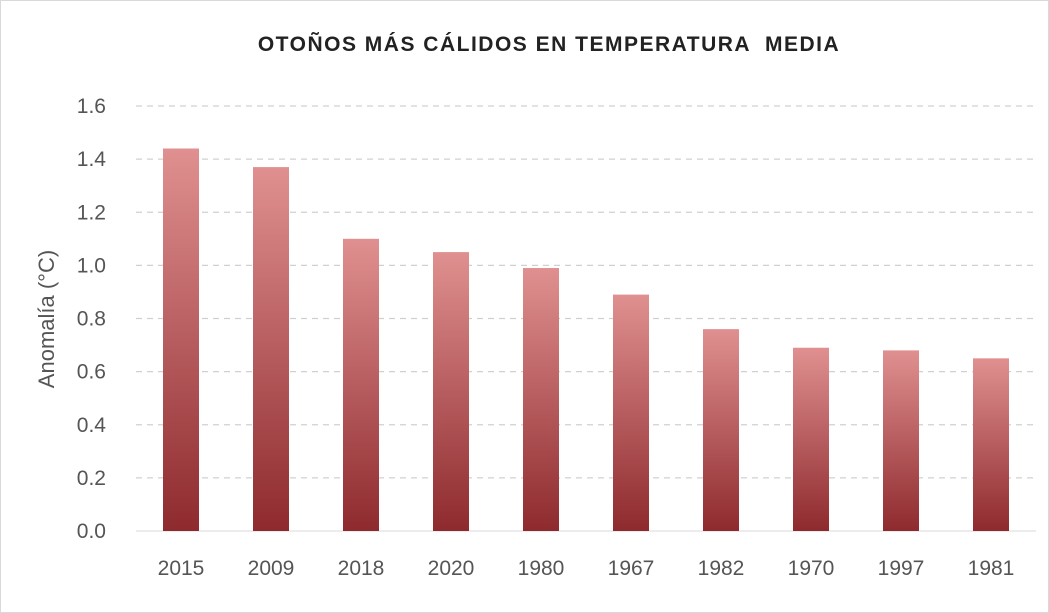 The height and width of the screenshot is (613, 1049). I want to click on x-tick-label: 2018, so click(361, 568).